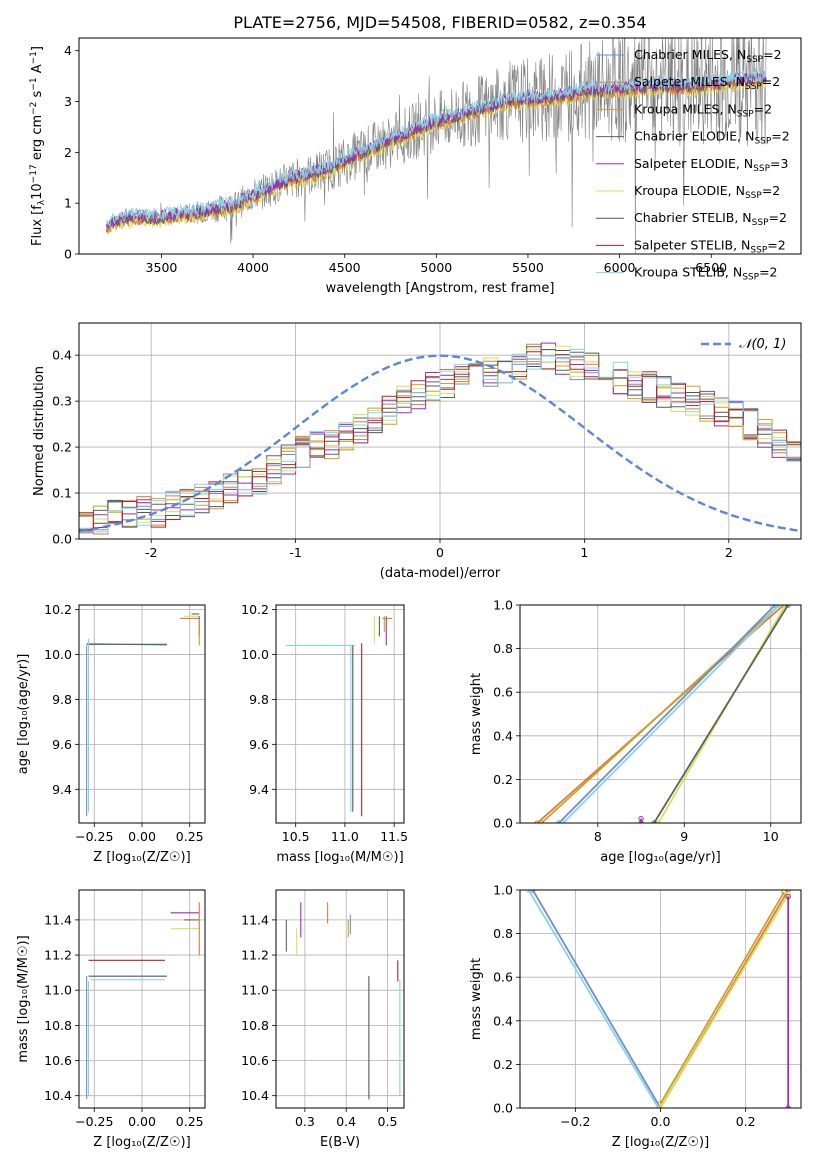  Describe the element at coordinates (436, 267) in the screenshot. I see `spectrum-xtick-label: 5000` at that location.